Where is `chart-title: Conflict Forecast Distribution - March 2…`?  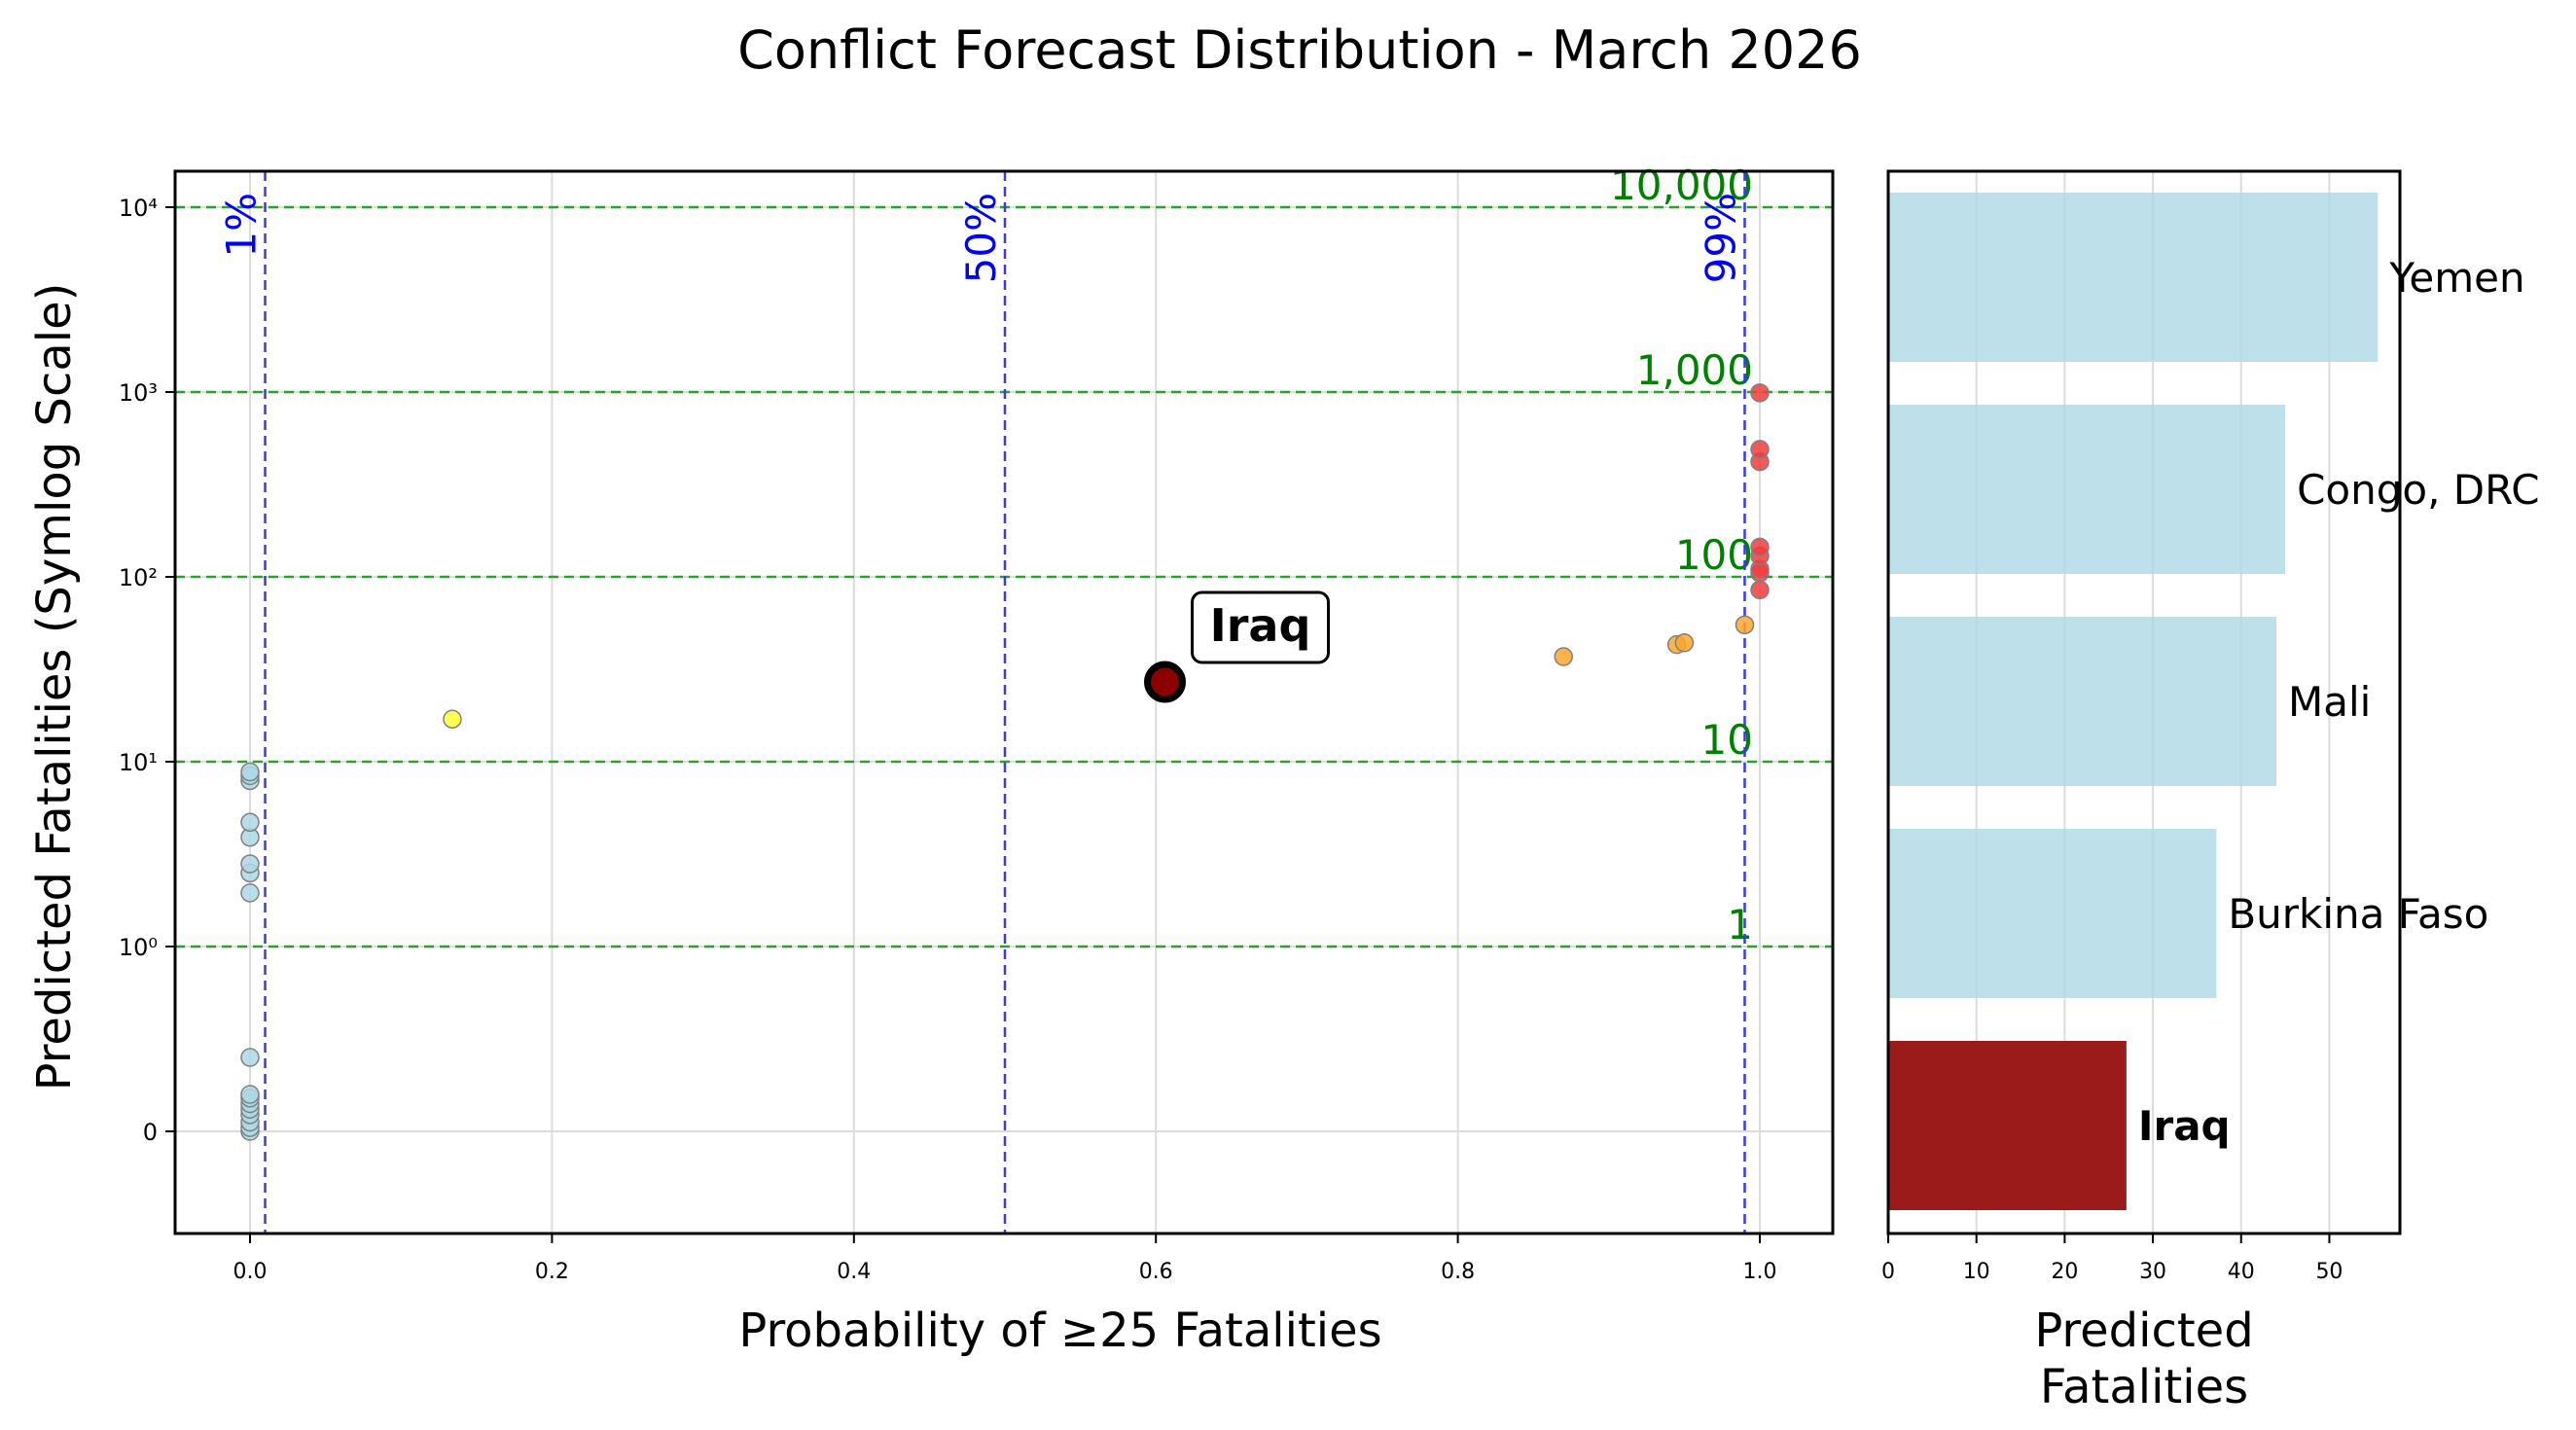
chart-title: Conflict Forecast Distribution - March 2… is located at coordinates (1299, 50).